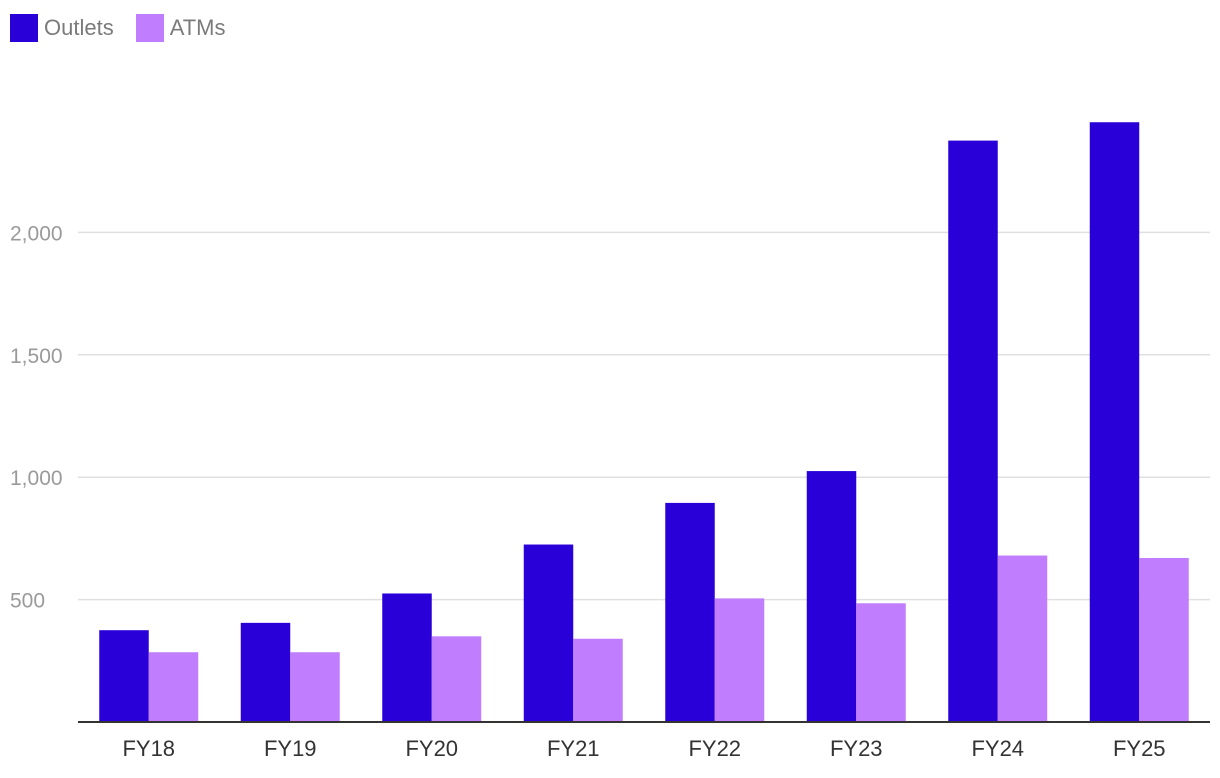  What do you see at coordinates (1022, 638) in the screenshot?
I see `bar-atms-fy24` at bounding box center [1022, 638].